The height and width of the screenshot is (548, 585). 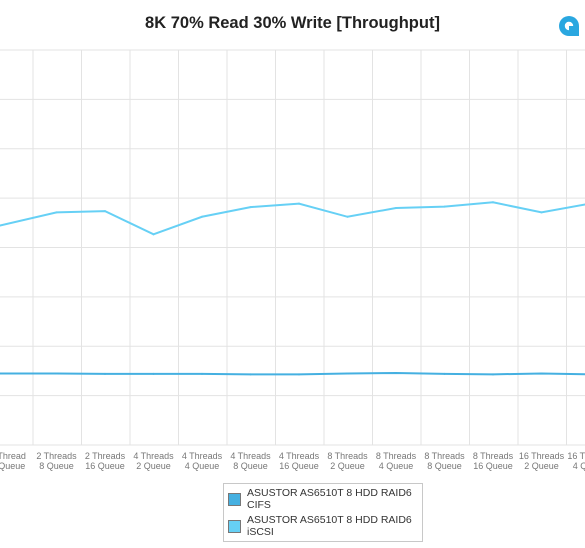 I want to click on x-tick-label: 4 Threads 4 Queue, so click(x=202, y=461).